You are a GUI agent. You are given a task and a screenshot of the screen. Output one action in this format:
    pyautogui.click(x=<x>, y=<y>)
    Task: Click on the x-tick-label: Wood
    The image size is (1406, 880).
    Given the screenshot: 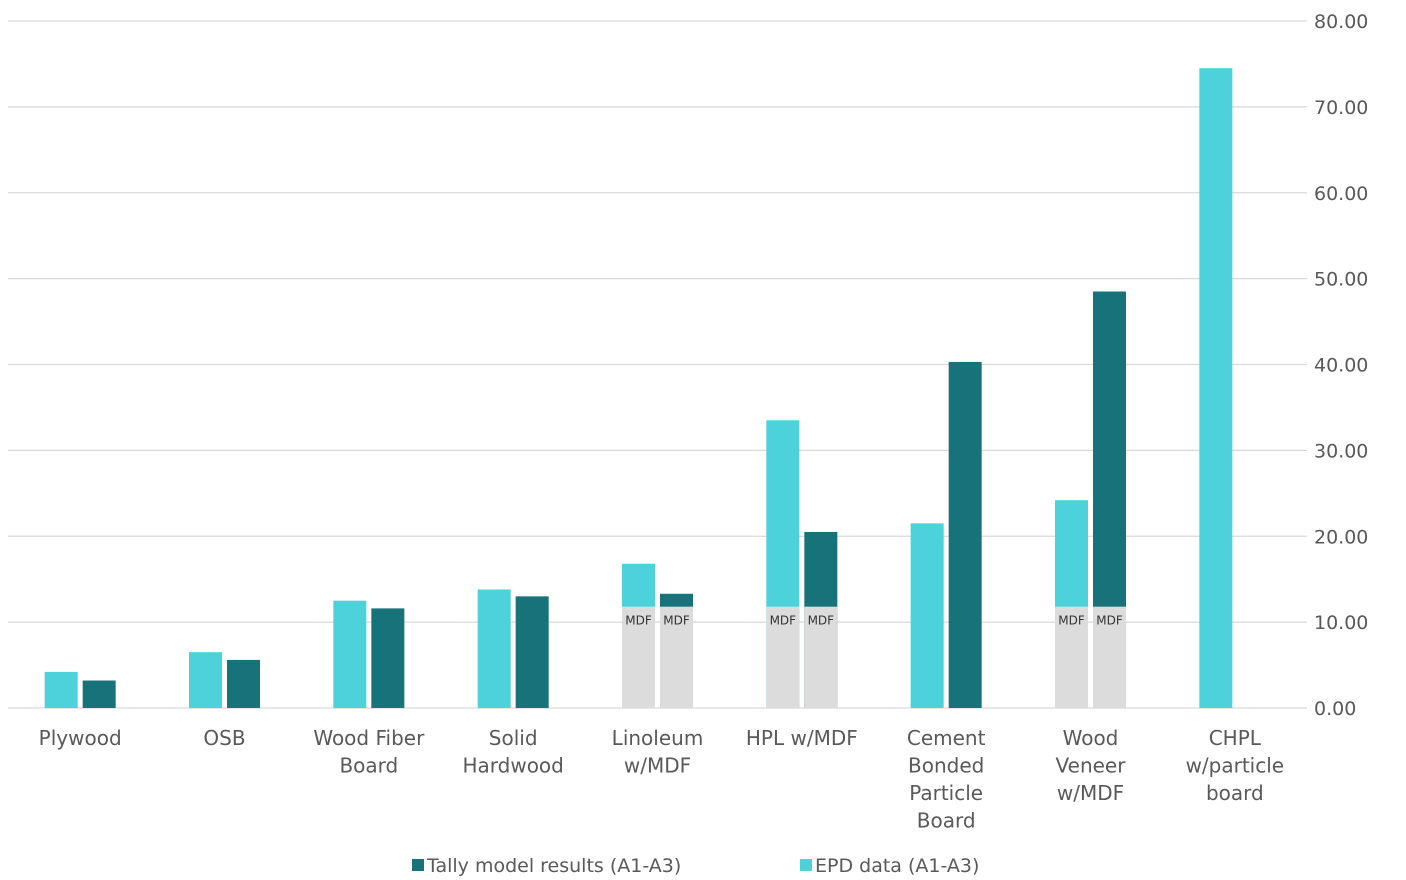 What is the action you would take?
    pyautogui.click(x=1091, y=738)
    